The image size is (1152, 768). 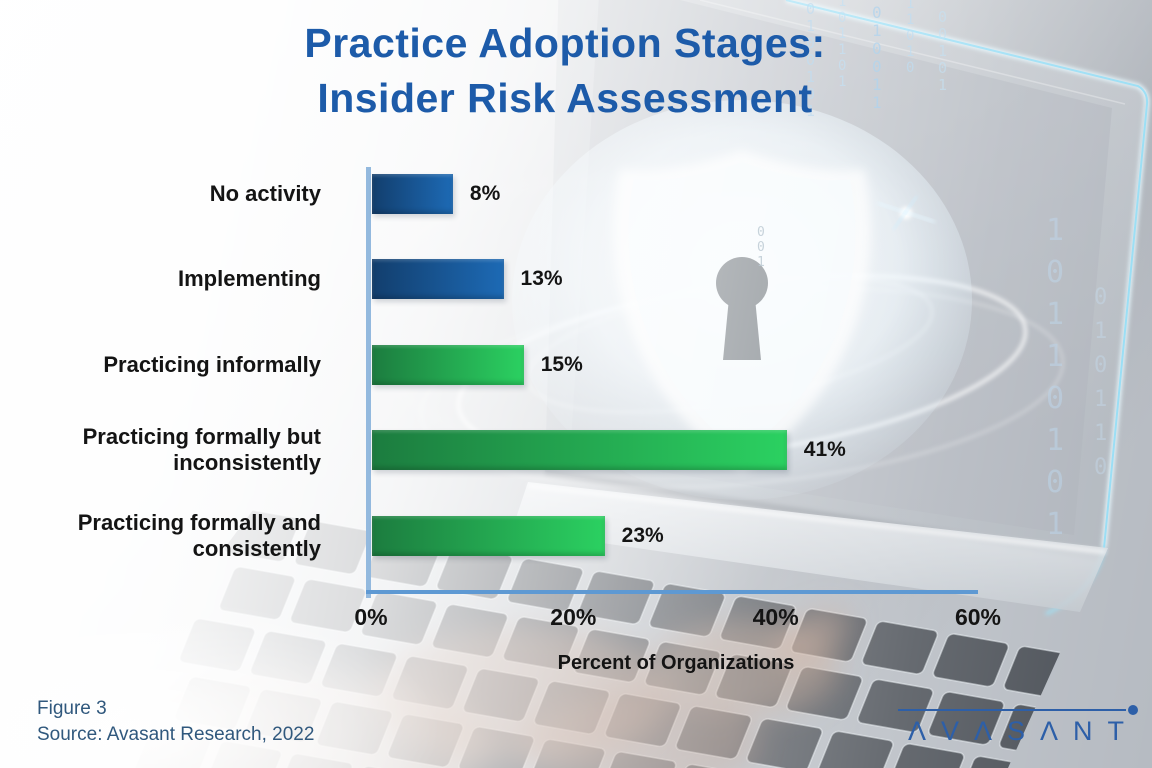 What do you see at coordinates (175, 722) in the screenshot?
I see `figure-caption: Figure 3 Source: Avasant Research, 2022` at bounding box center [175, 722].